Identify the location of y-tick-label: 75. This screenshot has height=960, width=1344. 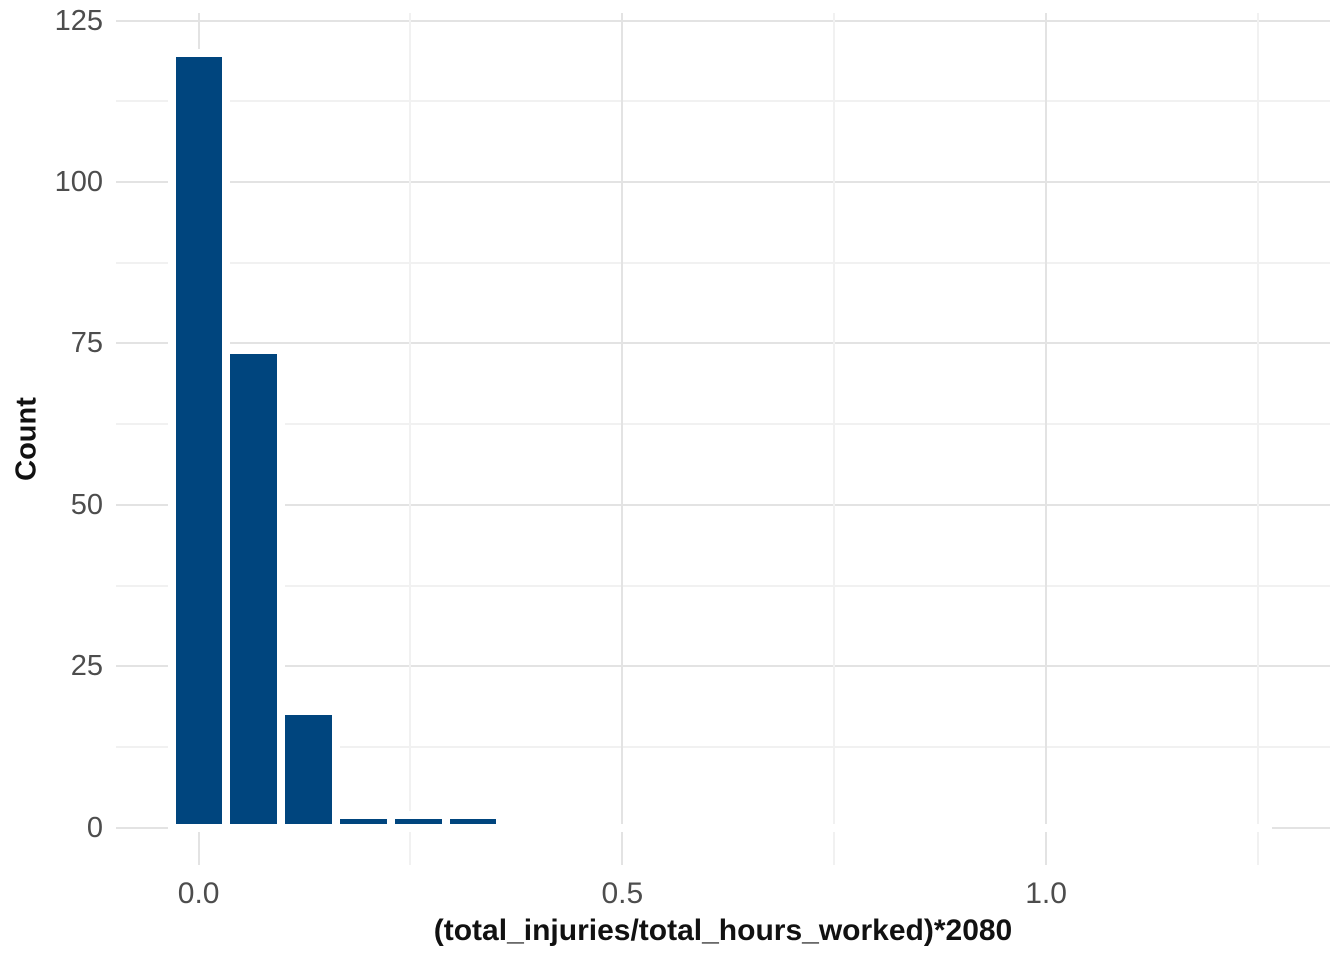
(86, 343).